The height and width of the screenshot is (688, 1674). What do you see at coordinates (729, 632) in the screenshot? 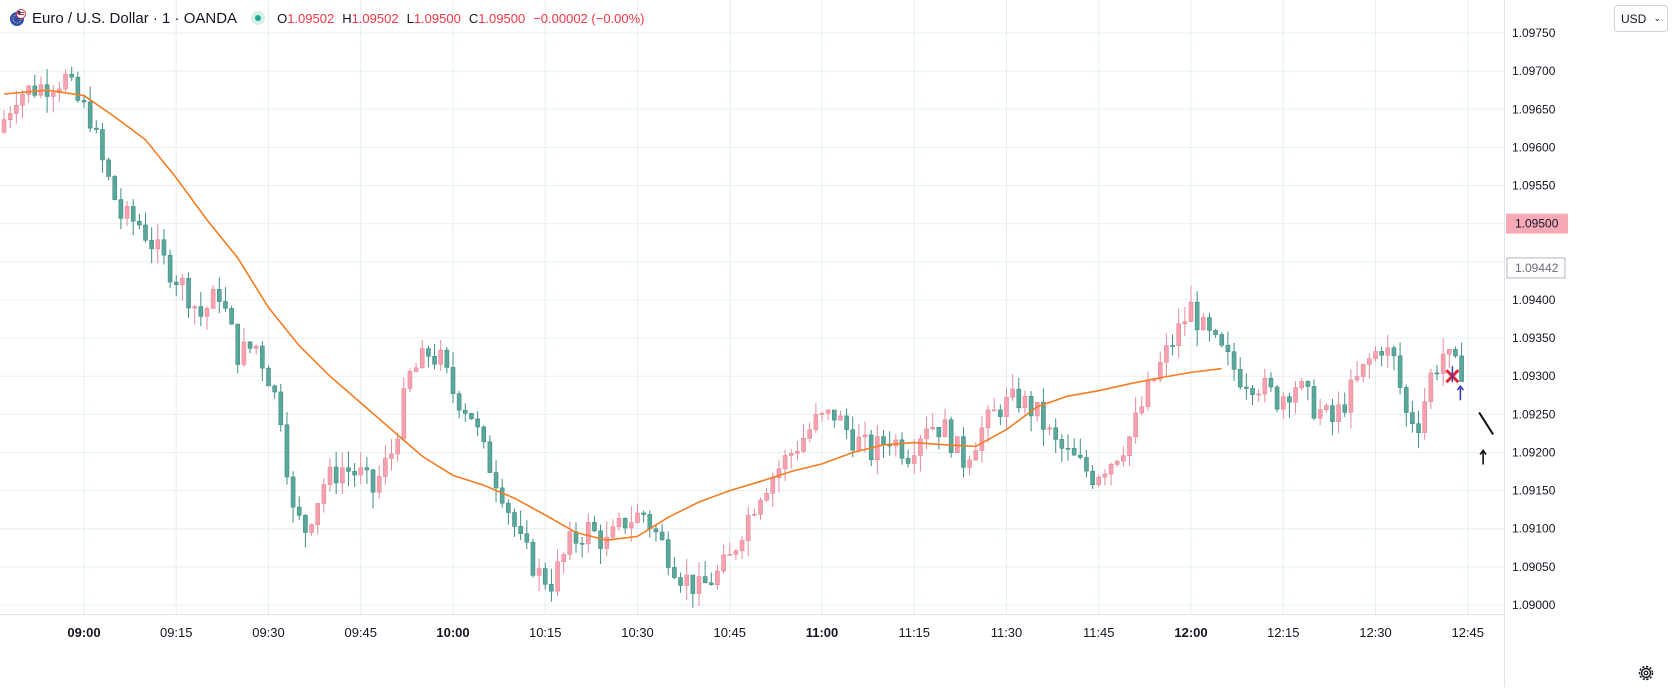
I see `time-axis-label: 10:45` at bounding box center [729, 632].